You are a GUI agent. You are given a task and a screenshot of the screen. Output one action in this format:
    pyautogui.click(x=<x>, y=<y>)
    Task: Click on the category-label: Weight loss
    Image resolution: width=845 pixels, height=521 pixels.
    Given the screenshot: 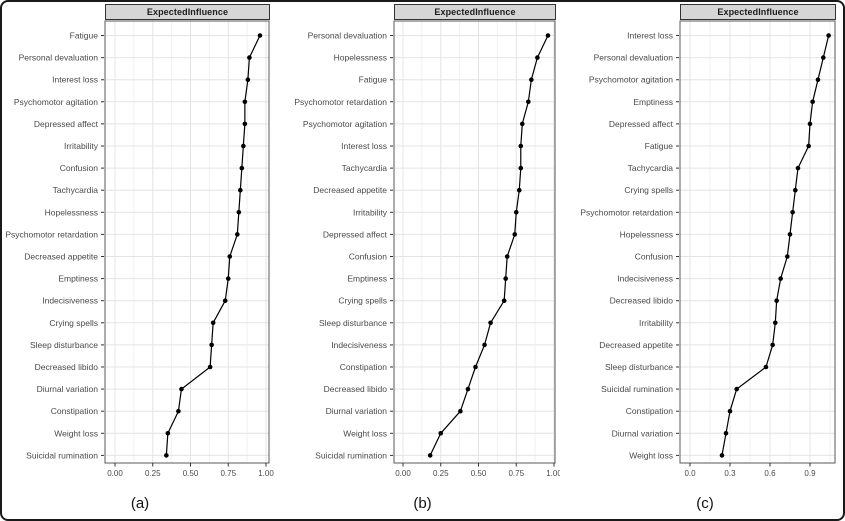 What is the action you would take?
    pyautogui.click(x=651, y=455)
    